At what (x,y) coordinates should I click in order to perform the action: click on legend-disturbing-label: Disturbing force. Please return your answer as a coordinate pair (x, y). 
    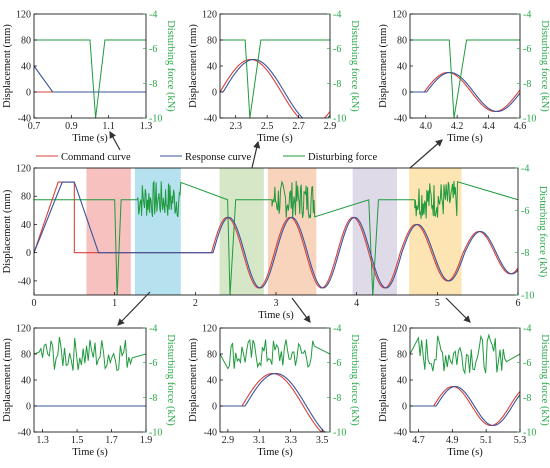
    Looking at the image, I should click on (342, 157).